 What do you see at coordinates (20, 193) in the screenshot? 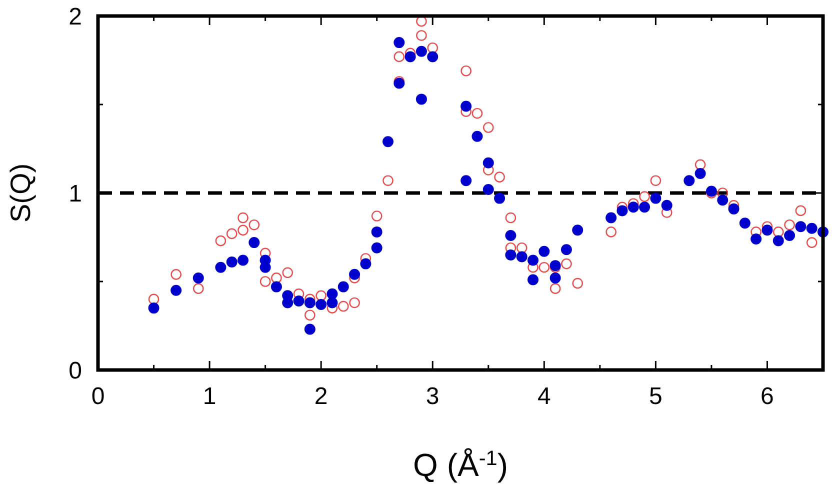
I see `y-axis-title: S(Q)` at bounding box center [20, 193].